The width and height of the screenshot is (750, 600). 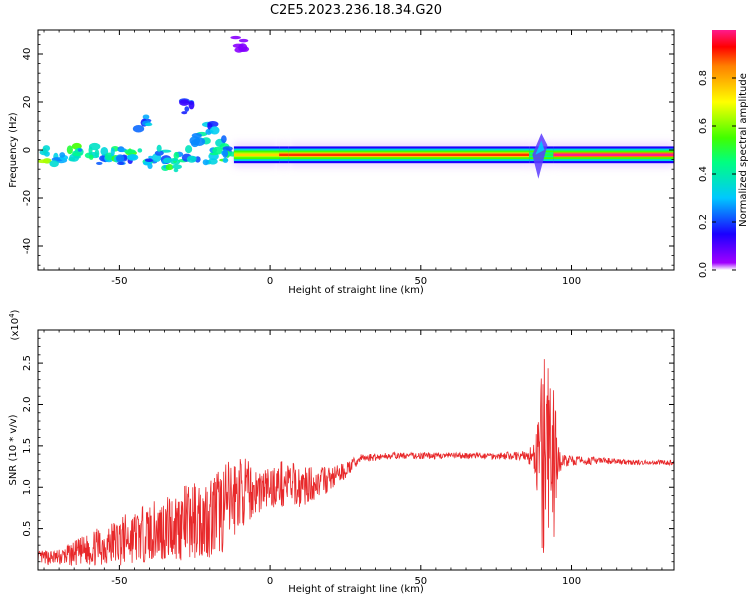 What do you see at coordinates (13, 449) in the screenshot?
I see `snr-y-label: SNR (10 * v/v)` at bounding box center [13, 449].